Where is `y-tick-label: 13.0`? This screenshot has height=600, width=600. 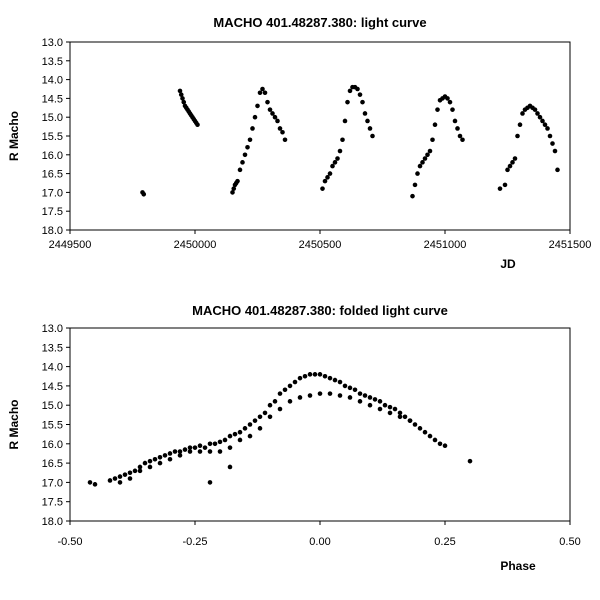
y-tick-label: 13.0 is located at coordinates (52, 329).